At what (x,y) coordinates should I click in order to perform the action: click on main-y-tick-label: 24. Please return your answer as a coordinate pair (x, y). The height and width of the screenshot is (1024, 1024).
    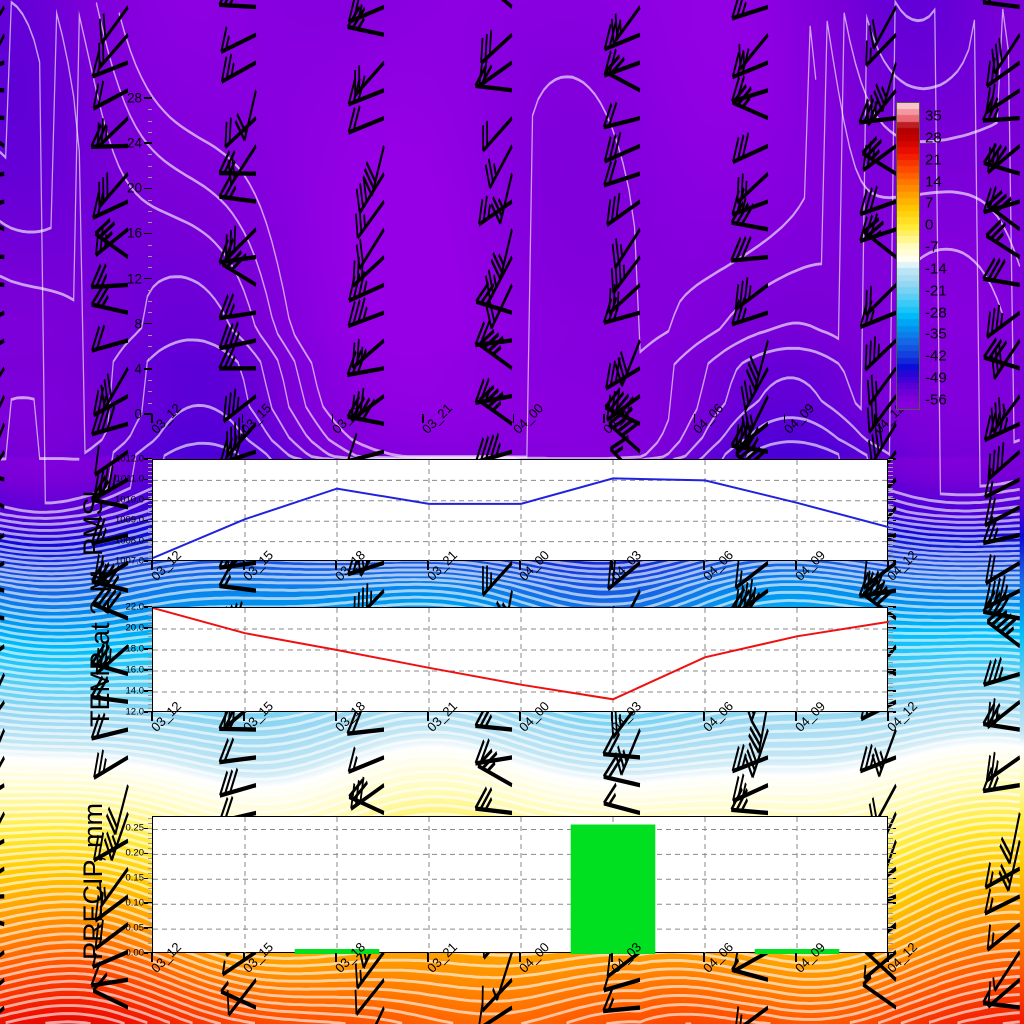
    Looking at the image, I should click on (134, 143).